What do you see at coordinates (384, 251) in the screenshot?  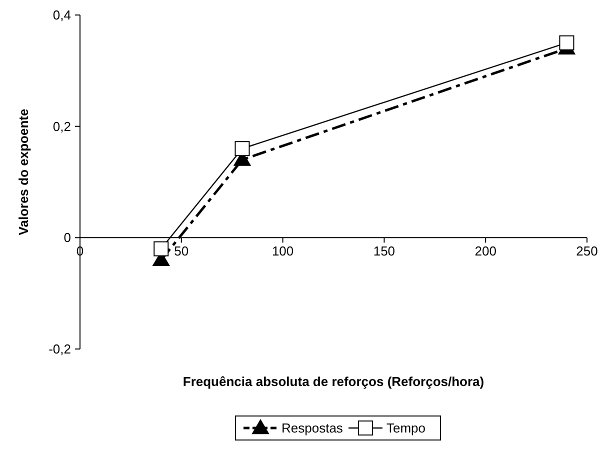 I see `x-tick-label: 150` at bounding box center [384, 251].